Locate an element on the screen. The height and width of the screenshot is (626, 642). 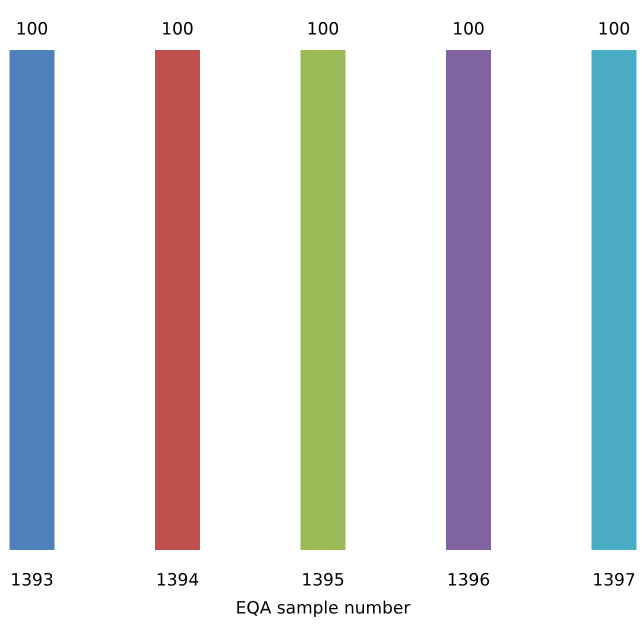
x-axis-title: EQA sample number is located at coordinates (323, 608).